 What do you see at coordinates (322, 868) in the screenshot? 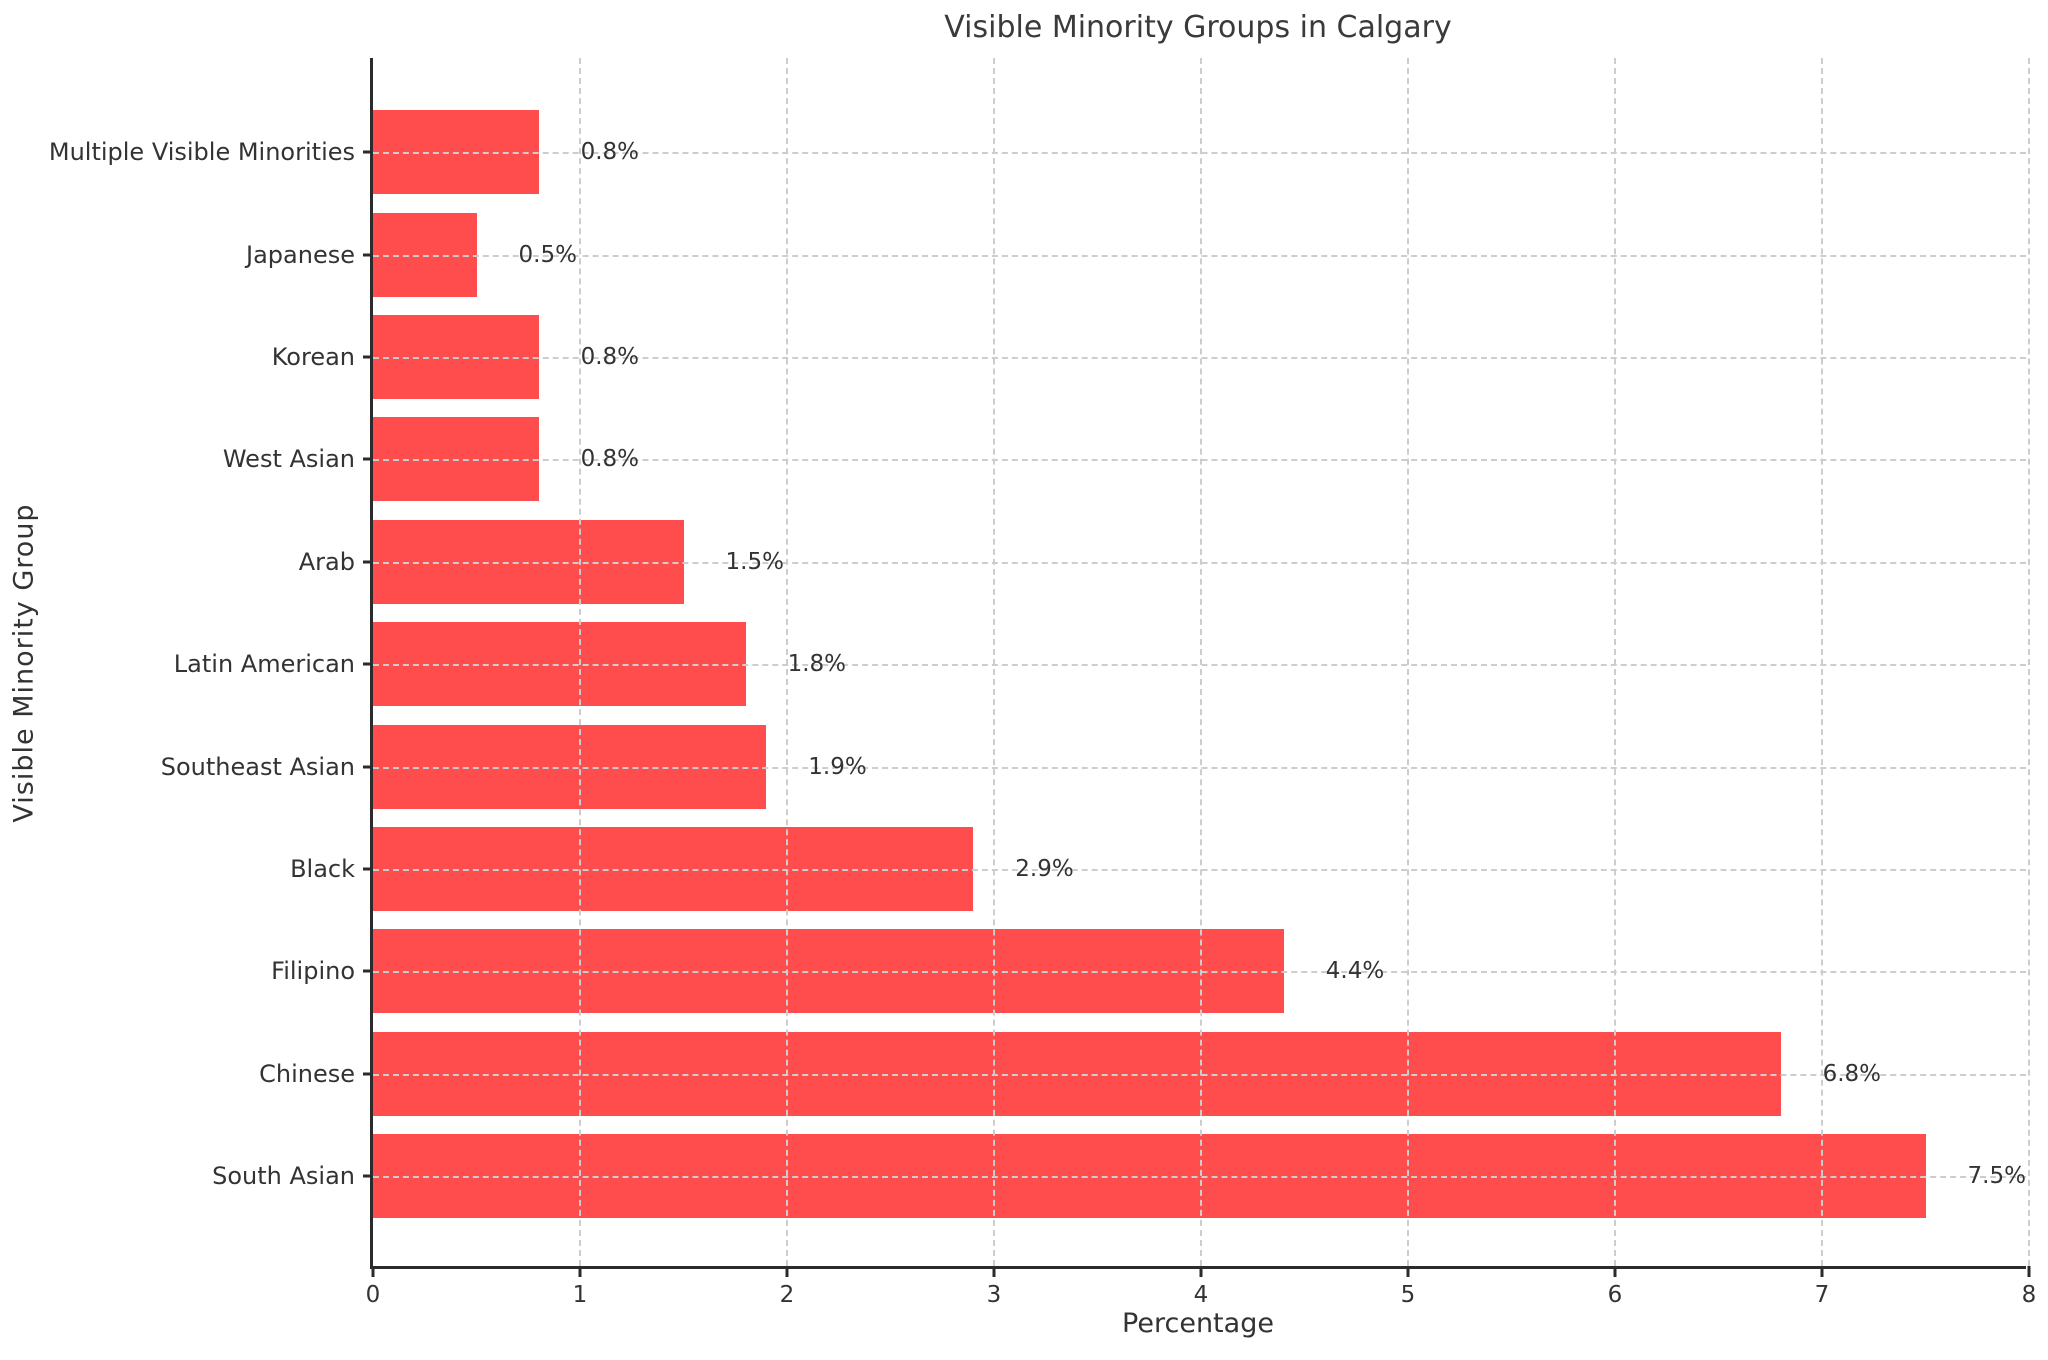
I see `category-label: Black` at bounding box center [322, 868].